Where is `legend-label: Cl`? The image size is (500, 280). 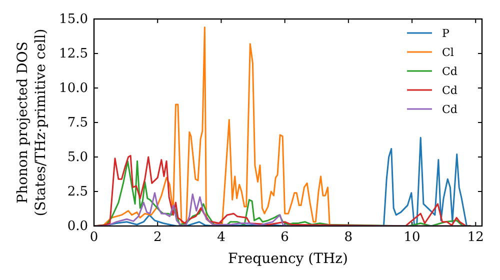 legend-label: Cl is located at coordinates (448, 52).